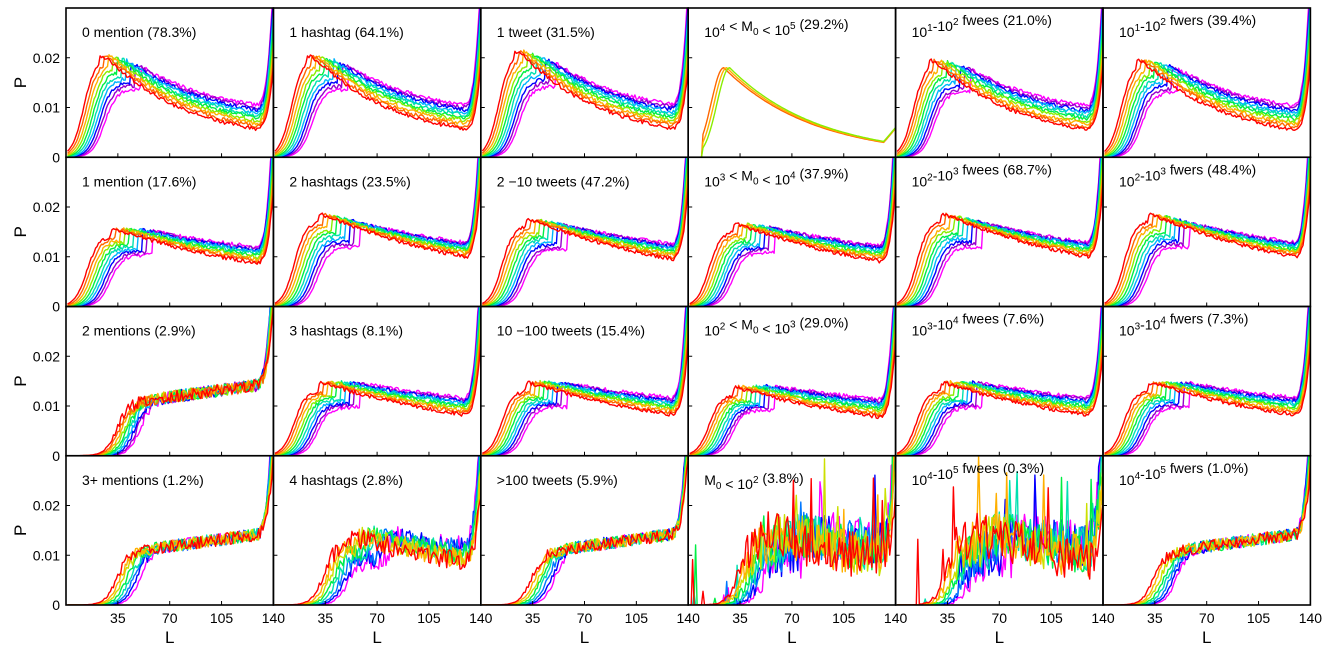 This screenshot has height=645, width=1330. Describe the element at coordinates (346, 480) in the screenshot. I see `panel-title: 4 hashtags (2.8%)` at that location.